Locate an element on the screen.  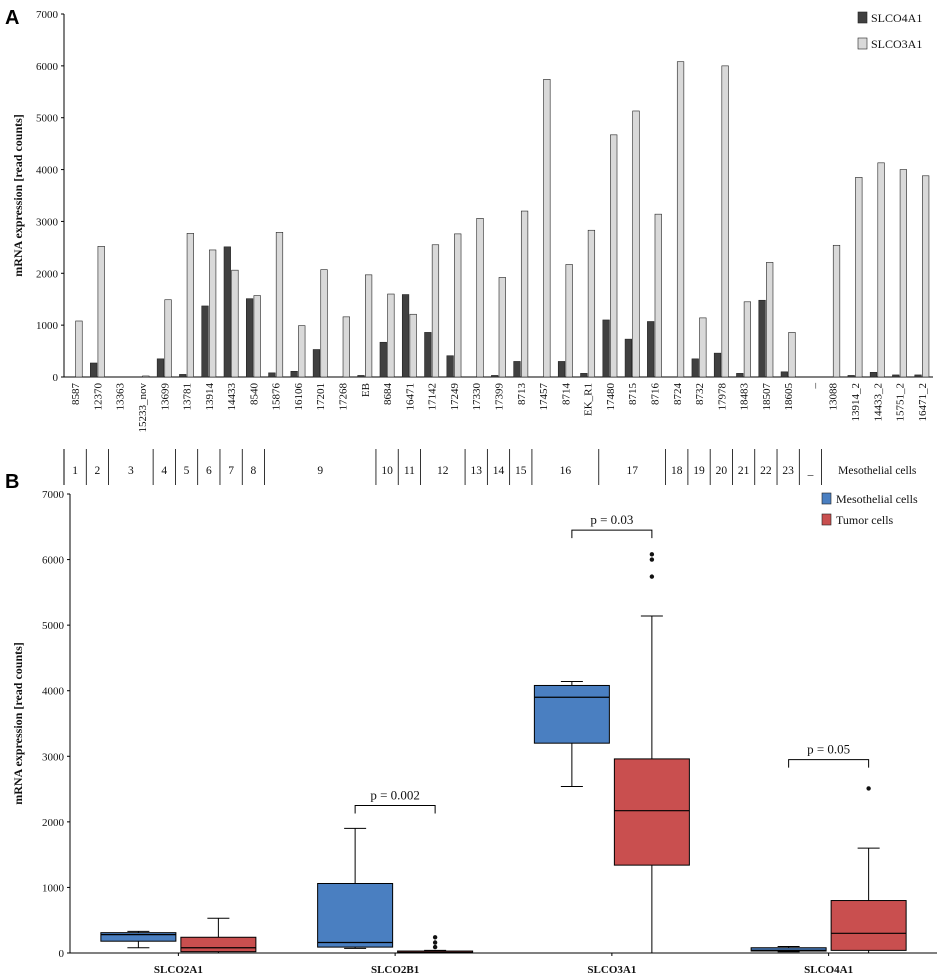
panel-a-y-tick-label: 1000 is located at coordinates (47, 326).